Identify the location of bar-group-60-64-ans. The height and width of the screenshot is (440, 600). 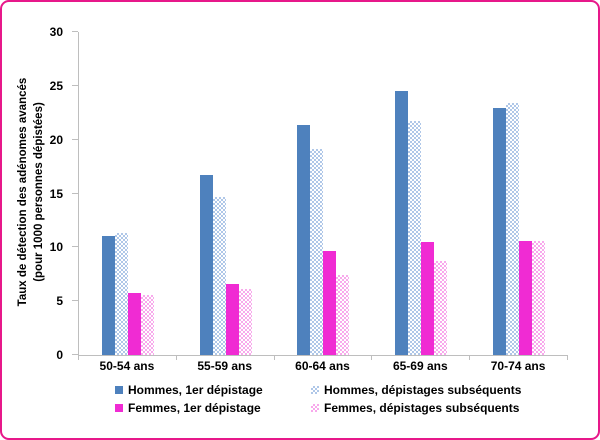
(324, 193).